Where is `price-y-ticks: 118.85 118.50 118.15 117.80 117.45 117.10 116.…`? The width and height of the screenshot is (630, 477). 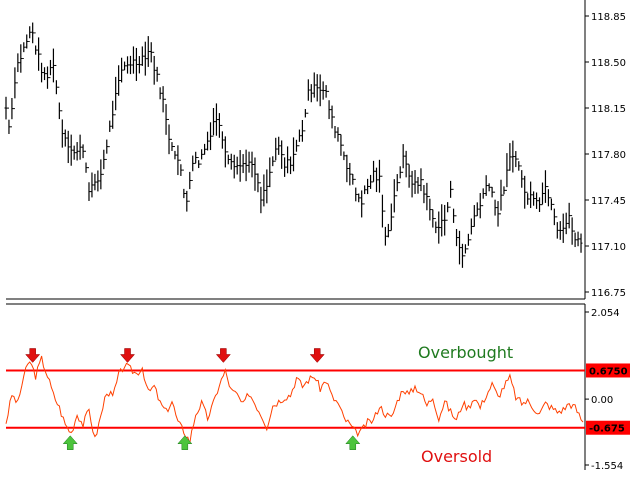
price-y-ticks: 118.85 118.50 118.15 117.80 117.45 117.10 116.… is located at coordinates (605, 155).